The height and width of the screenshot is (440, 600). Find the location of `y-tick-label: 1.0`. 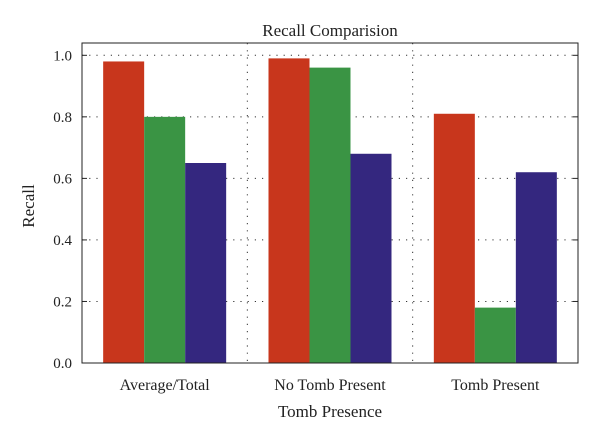

y-tick-label: 1.0 is located at coordinates (62, 56).